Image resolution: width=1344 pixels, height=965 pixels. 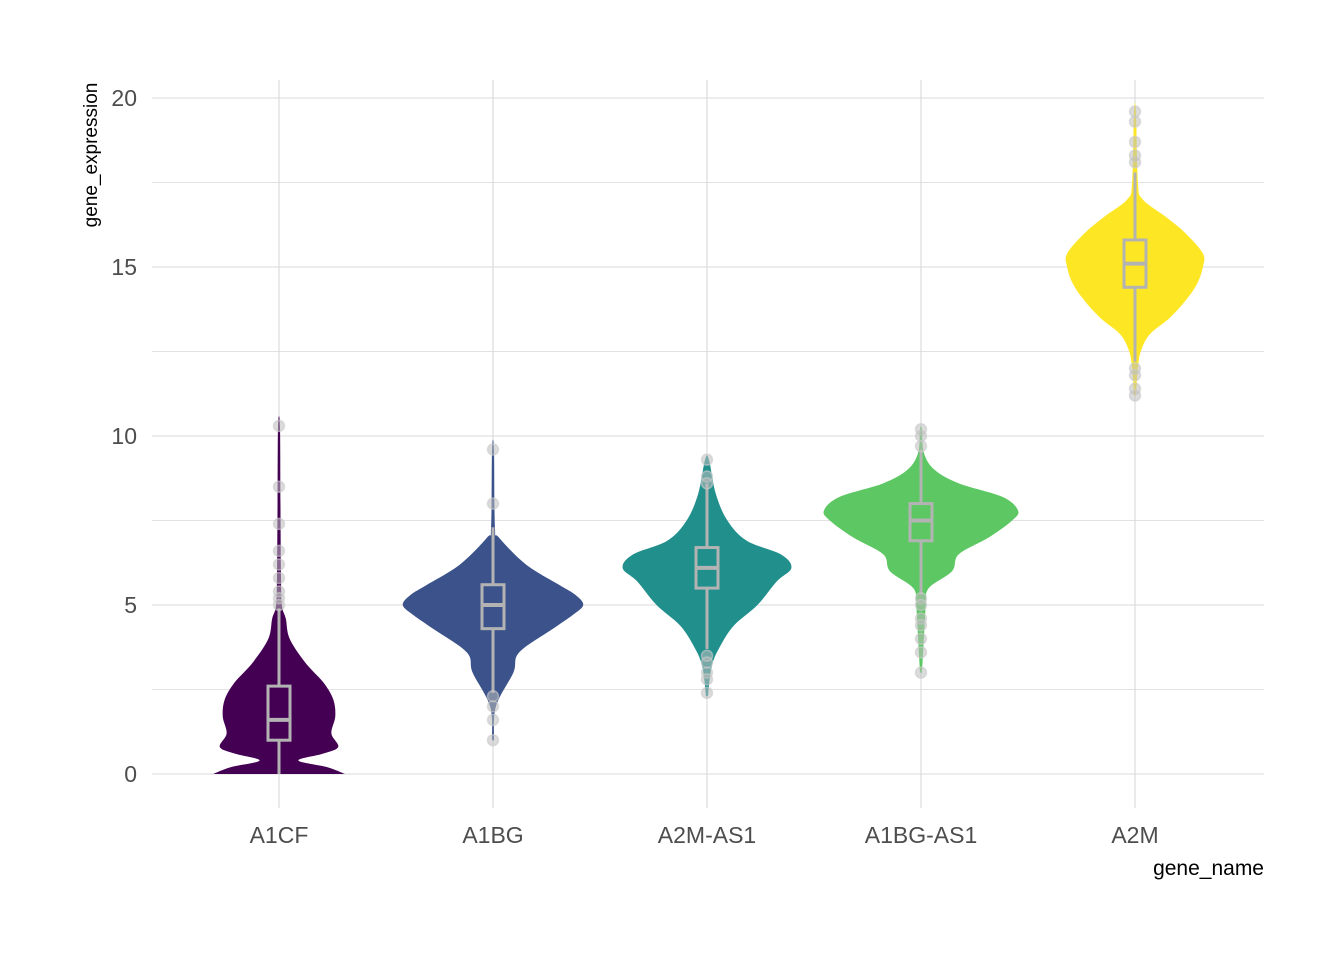 I want to click on violin-a2m-as1, so click(x=707, y=576).